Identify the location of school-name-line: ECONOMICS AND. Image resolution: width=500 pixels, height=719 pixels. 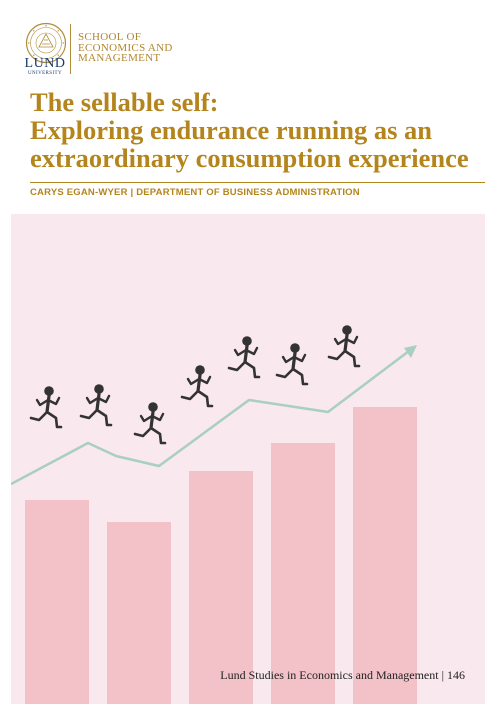
(125, 47).